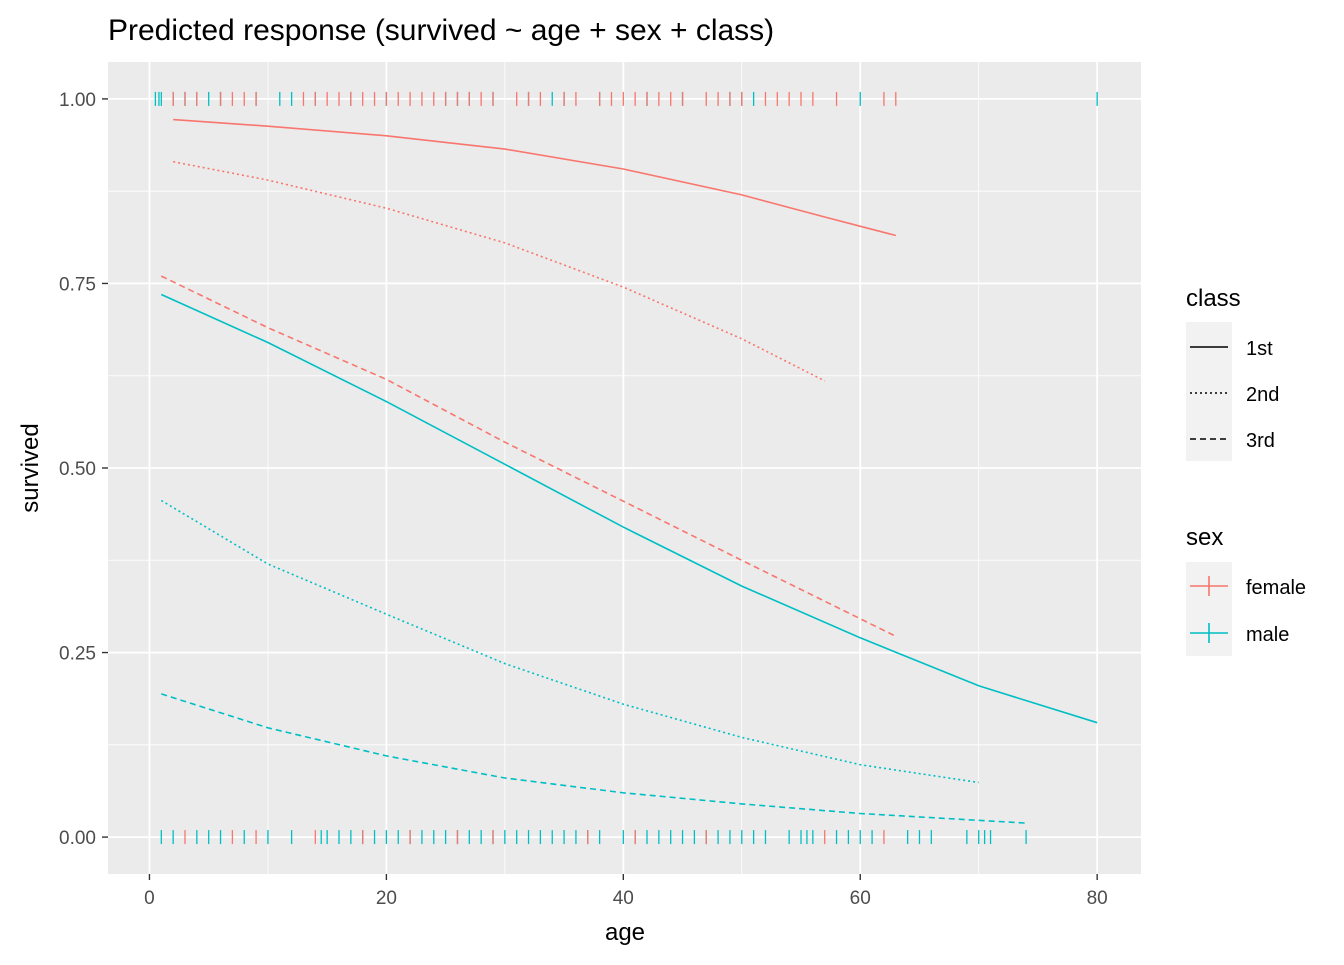 This screenshot has width=1344, height=965. What do you see at coordinates (1213, 298) in the screenshot?
I see `legend-class-title: class` at bounding box center [1213, 298].